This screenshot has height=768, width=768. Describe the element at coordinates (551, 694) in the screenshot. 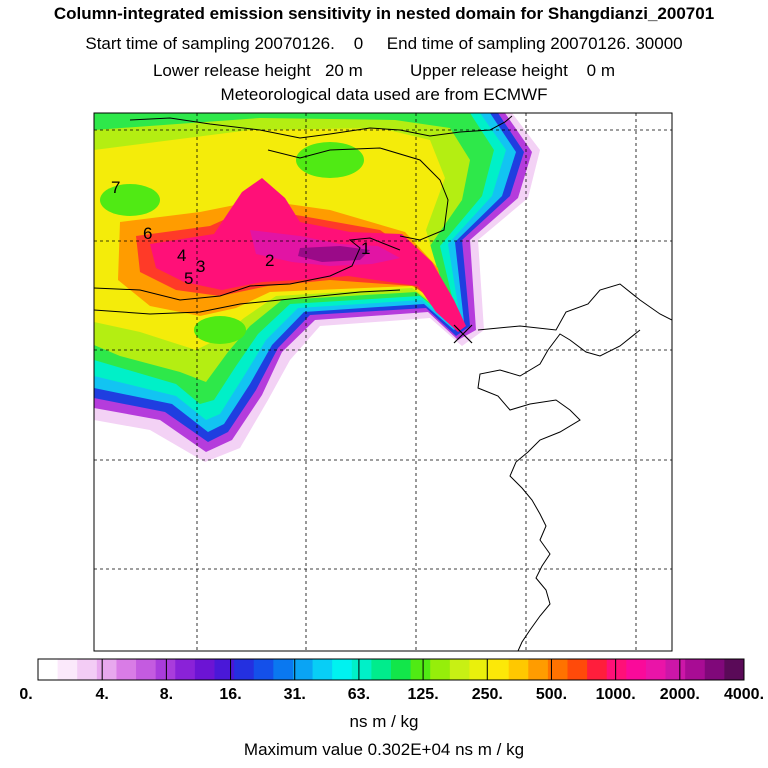

I see `colorbar-tick-label: 500.` at that location.